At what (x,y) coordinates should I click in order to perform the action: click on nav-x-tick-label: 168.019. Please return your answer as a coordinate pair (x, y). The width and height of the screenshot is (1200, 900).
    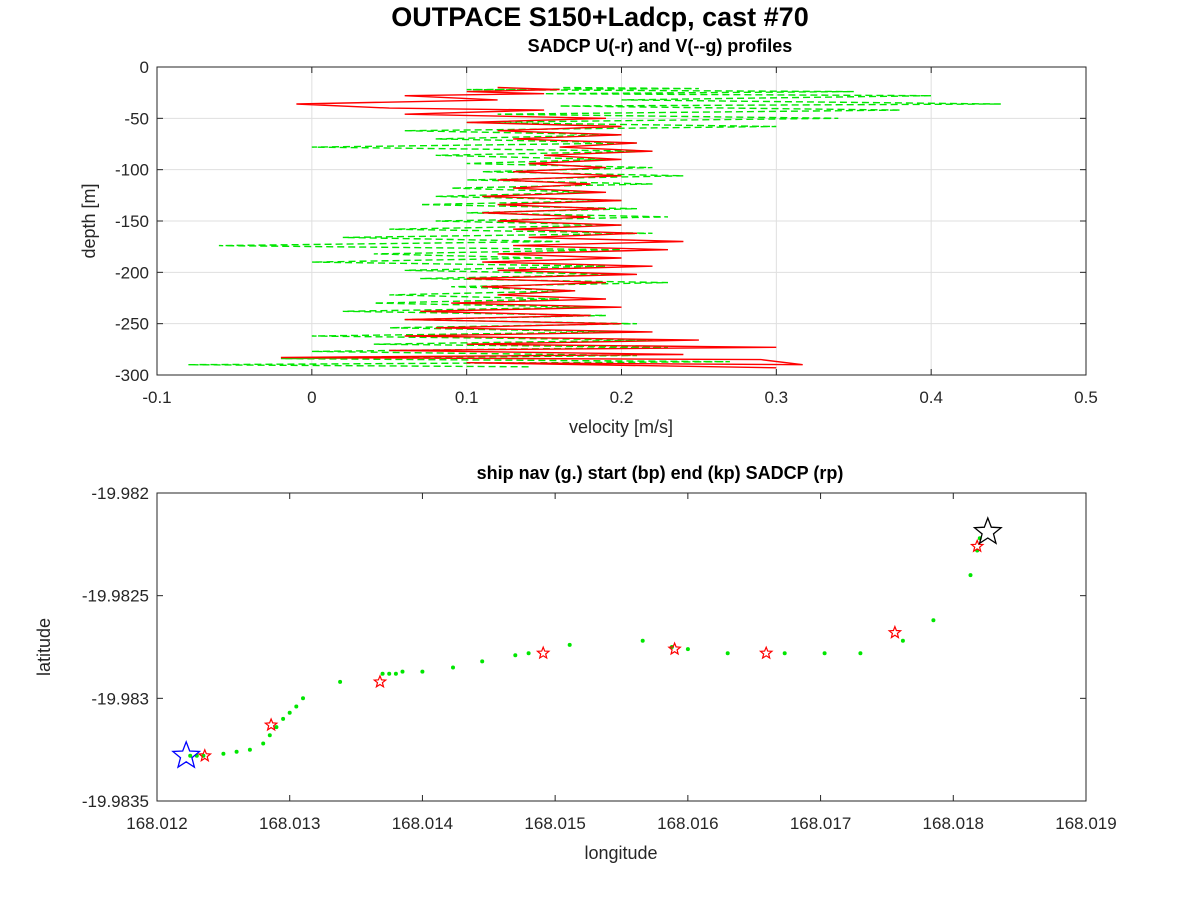
    Looking at the image, I should click on (1085, 823).